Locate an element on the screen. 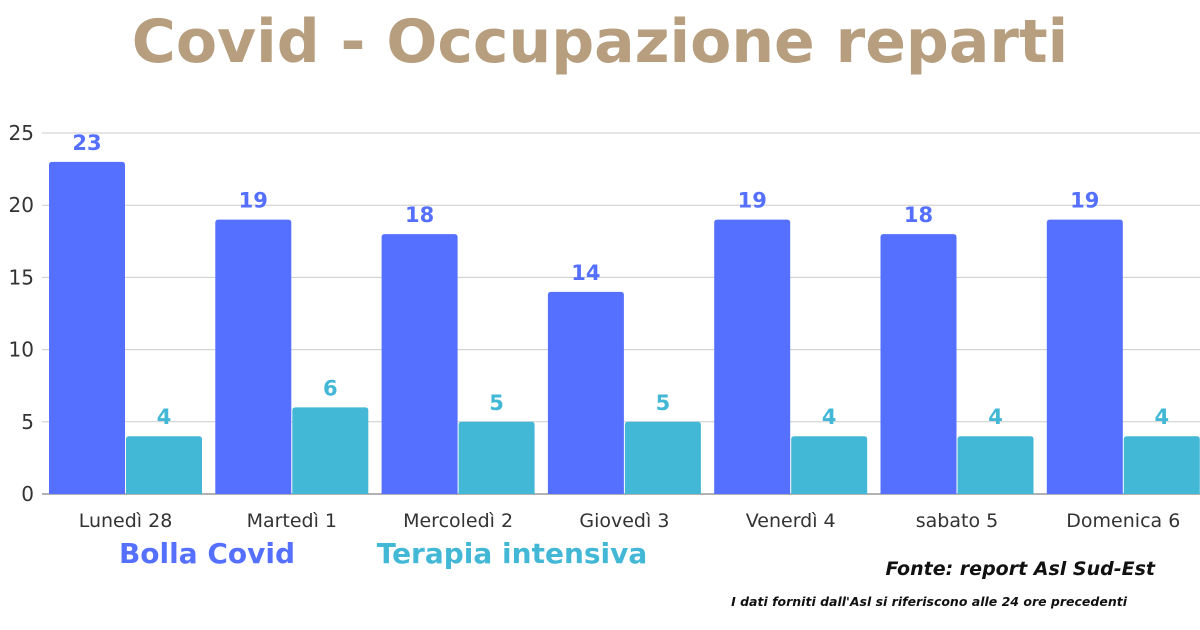  y-tick-label: 20 is located at coordinates (21, 205).